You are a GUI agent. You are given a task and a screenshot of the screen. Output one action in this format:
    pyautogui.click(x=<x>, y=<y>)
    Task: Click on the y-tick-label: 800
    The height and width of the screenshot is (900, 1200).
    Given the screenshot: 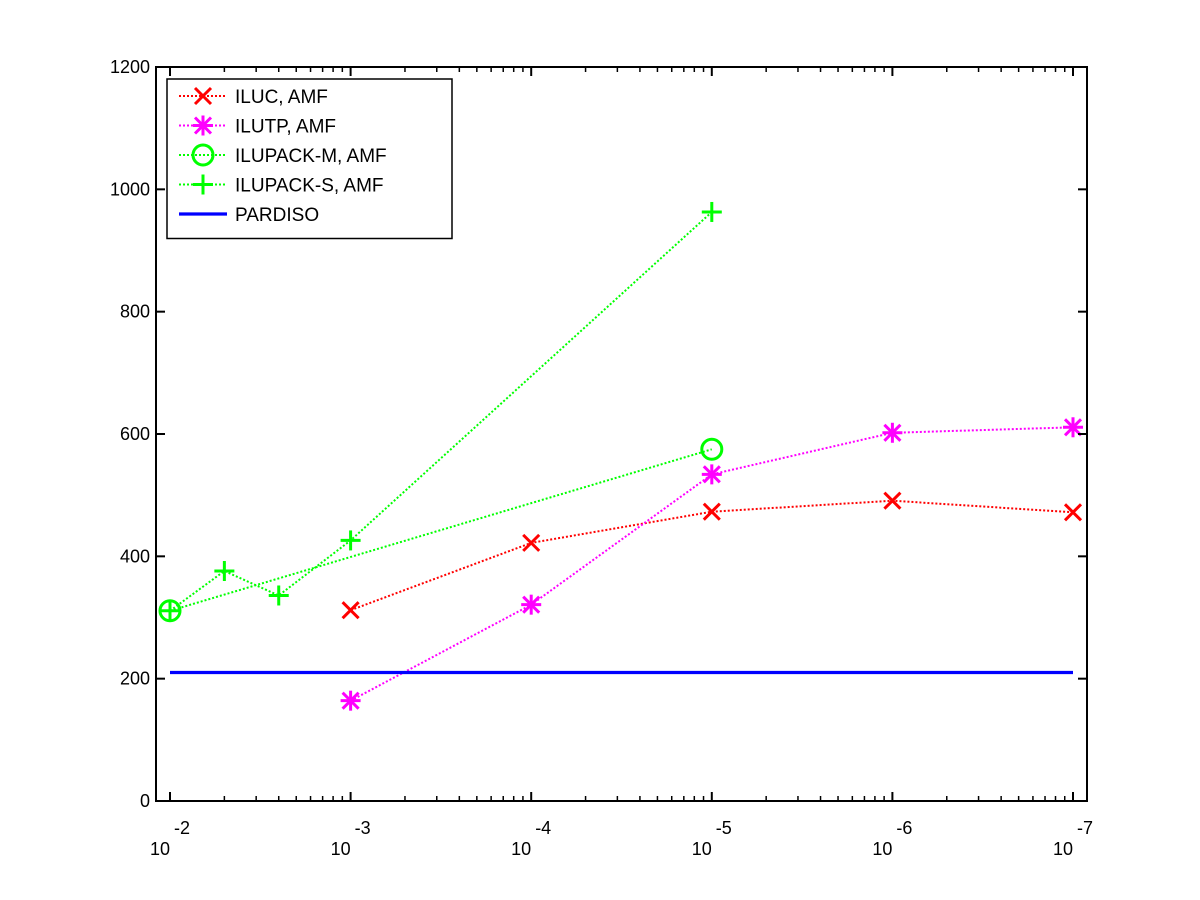 What is the action you would take?
    pyautogui.click(x=135, y=312)
    